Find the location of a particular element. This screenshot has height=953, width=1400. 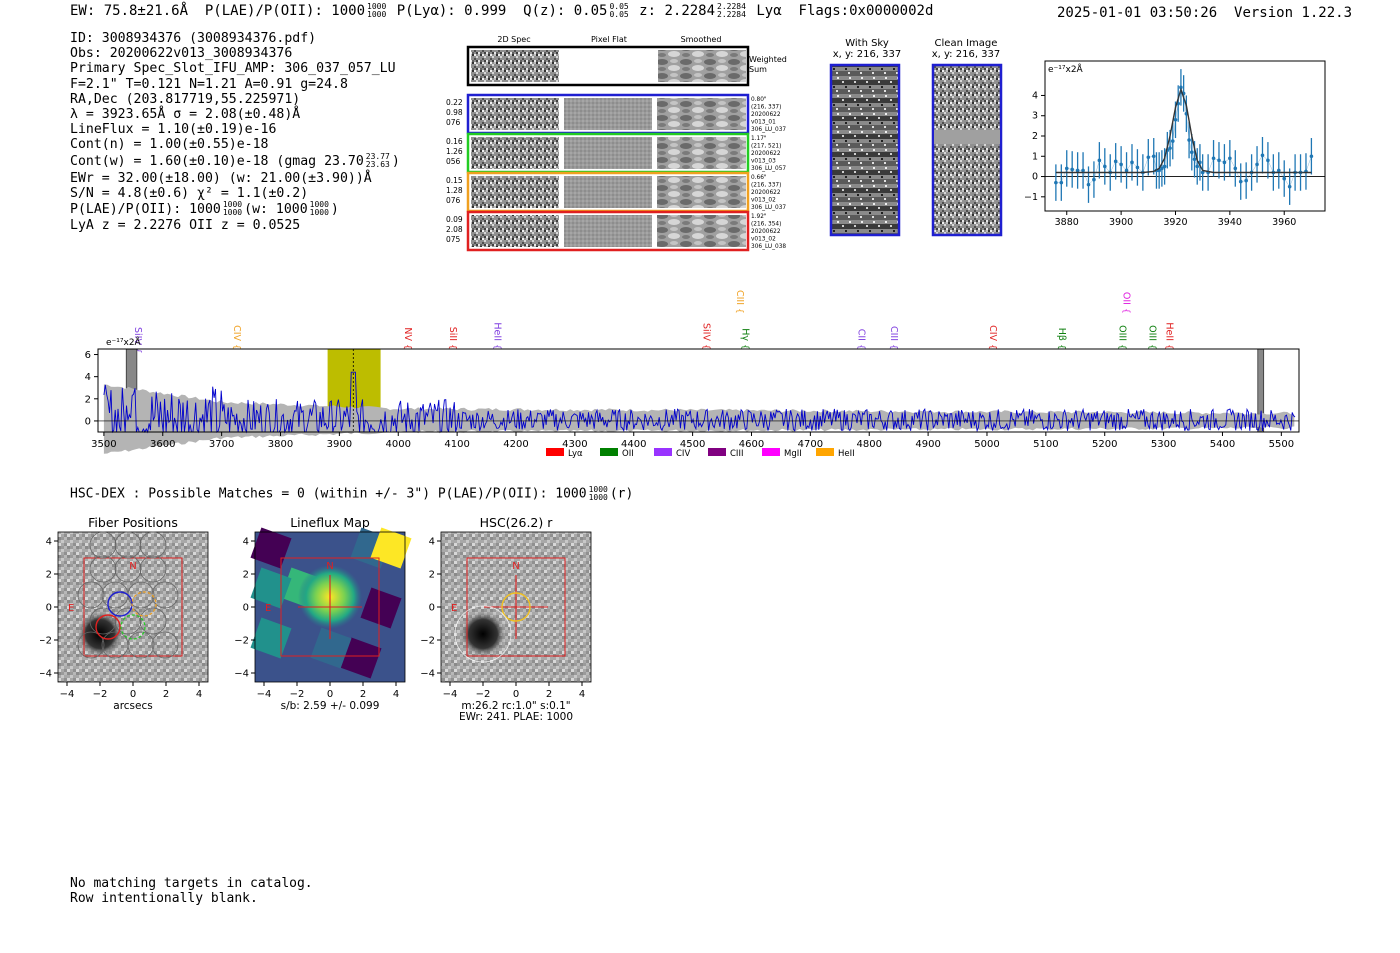

spectrum-xtick-label: 3600 is located at coordinates (162, 444).